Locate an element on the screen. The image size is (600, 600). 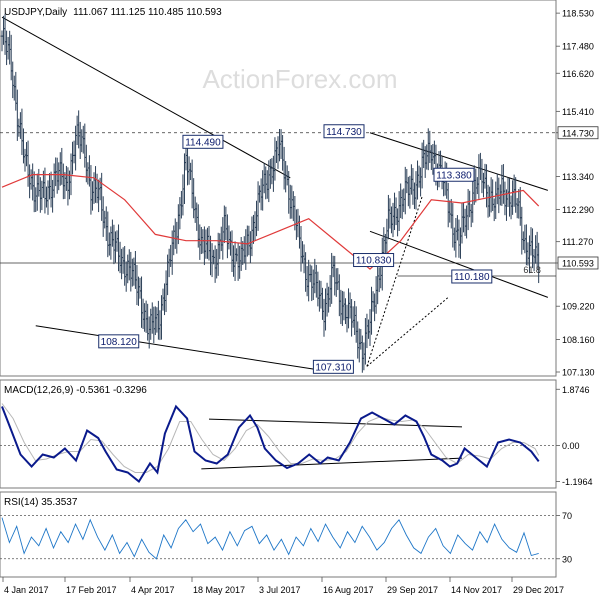
time-axis-tick: 4 Apr 2017 is located at coordinates (152, 586).